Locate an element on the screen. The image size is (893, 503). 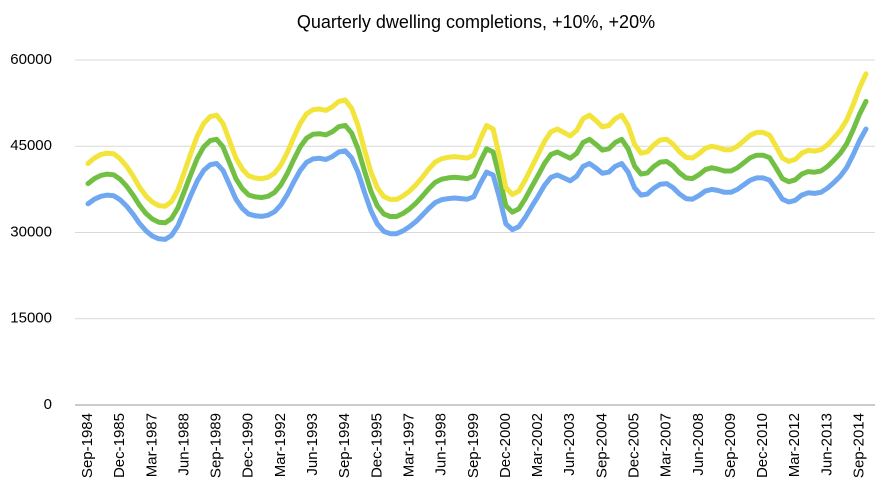
x-tick-label: Mar-2007 is located at coordinates (666, 445).